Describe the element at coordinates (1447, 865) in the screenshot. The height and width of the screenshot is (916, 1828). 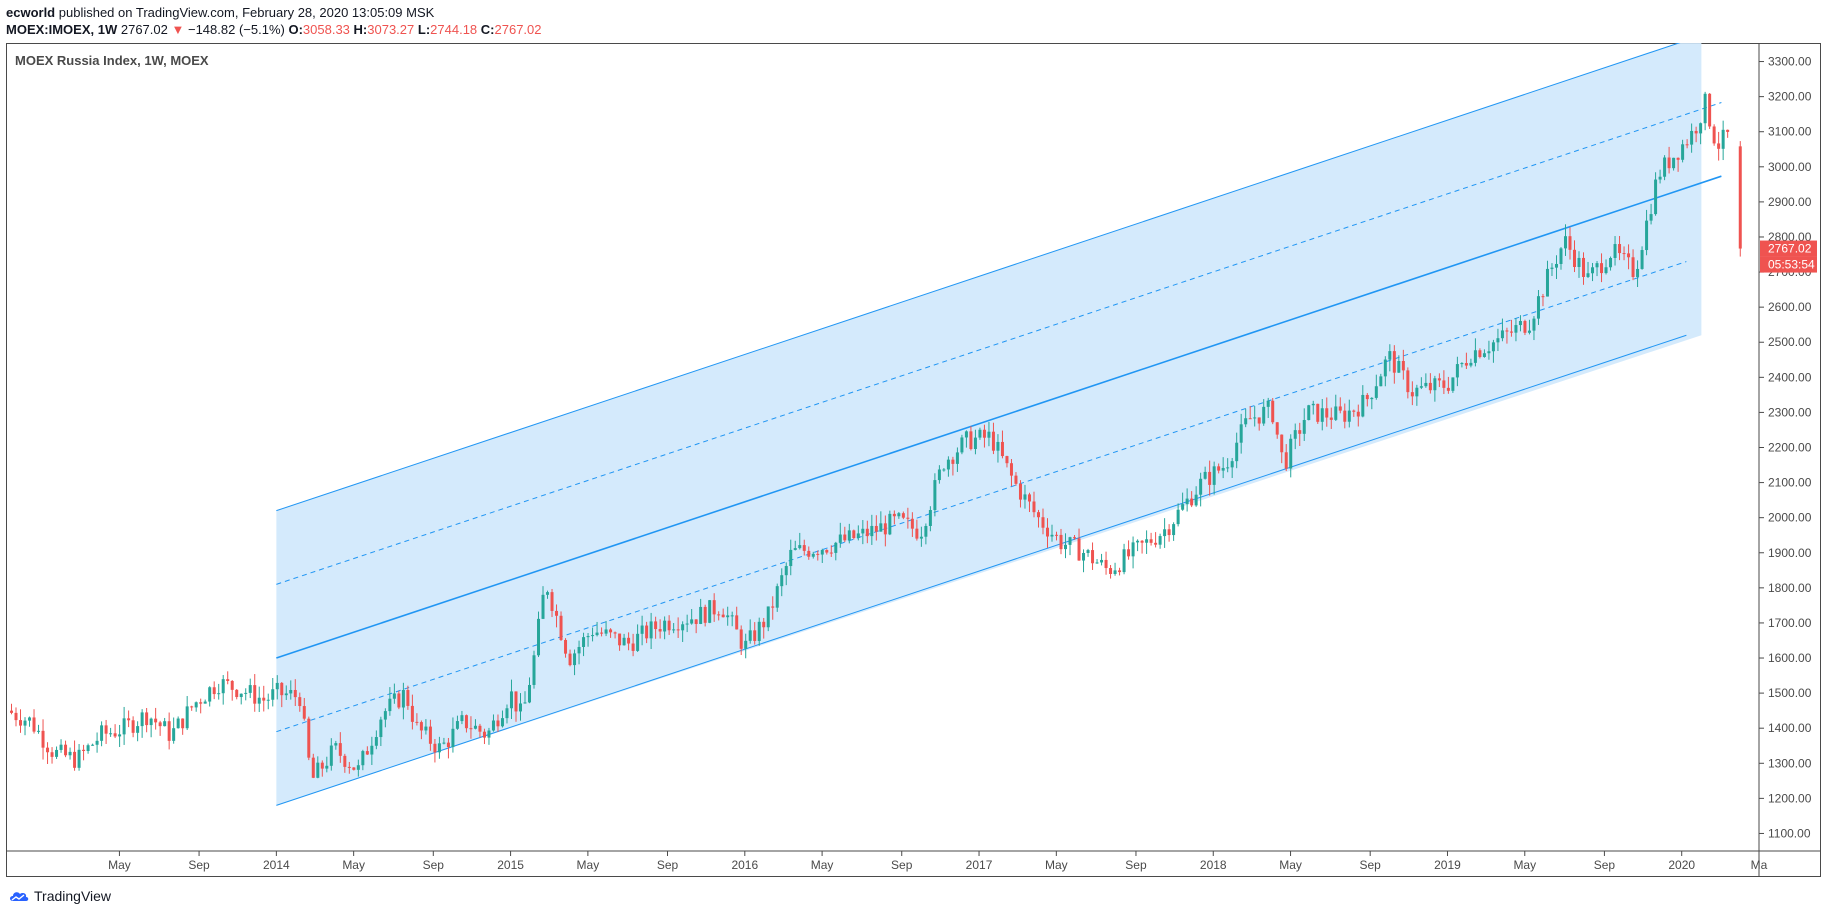
I see `x-tick-label: 2019` at that location.